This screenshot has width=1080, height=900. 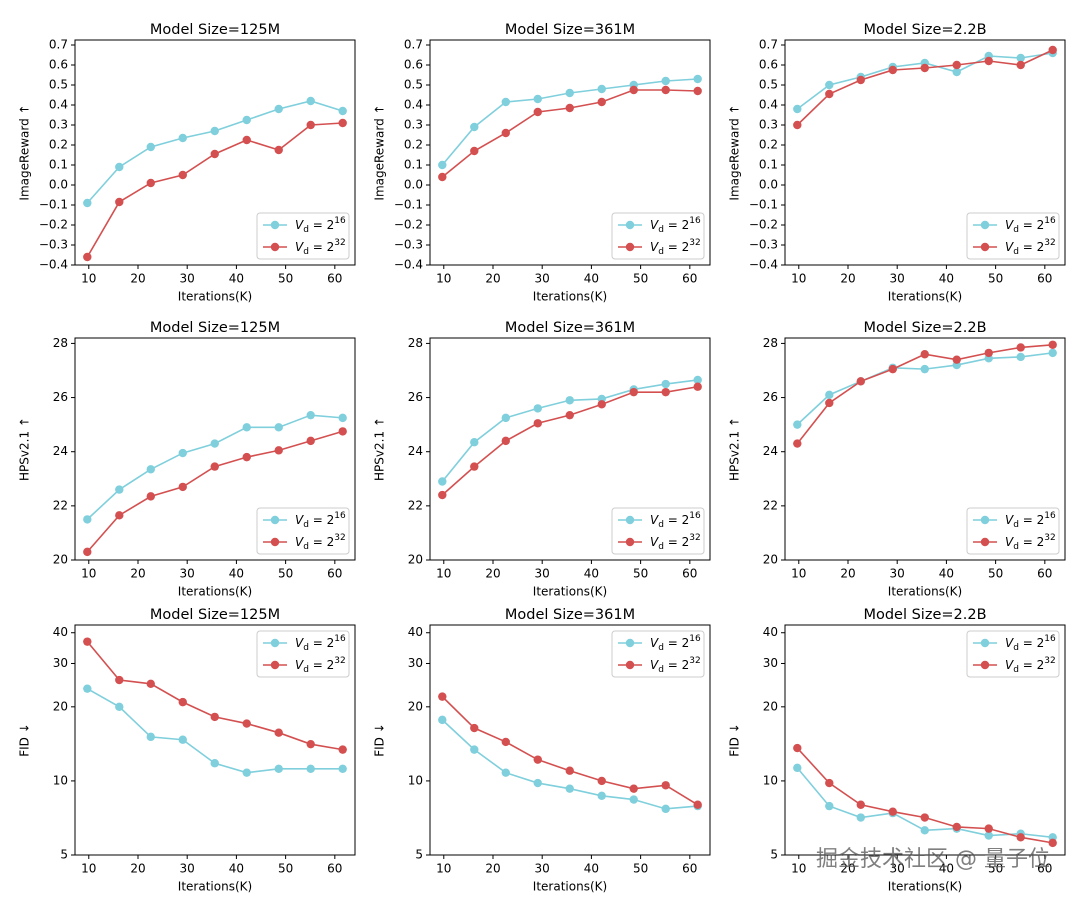 I want to click on y-tick-label: 40, so click(x=60, y=632).